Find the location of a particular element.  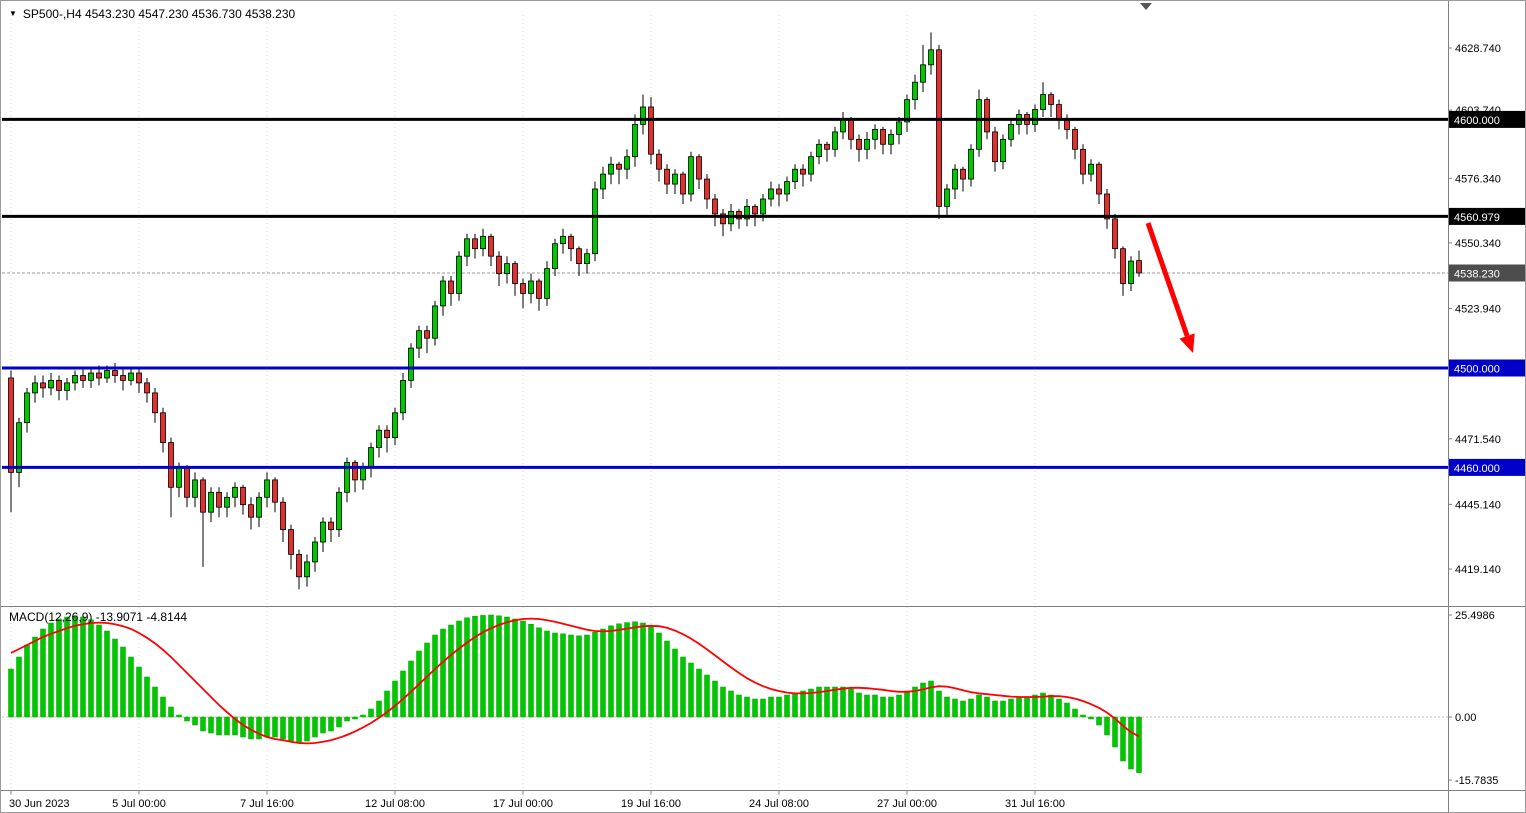

macd-indicator-label: MACD(12,26,9) -13.9071 -4.8144 is located at coordinates (98, 617).